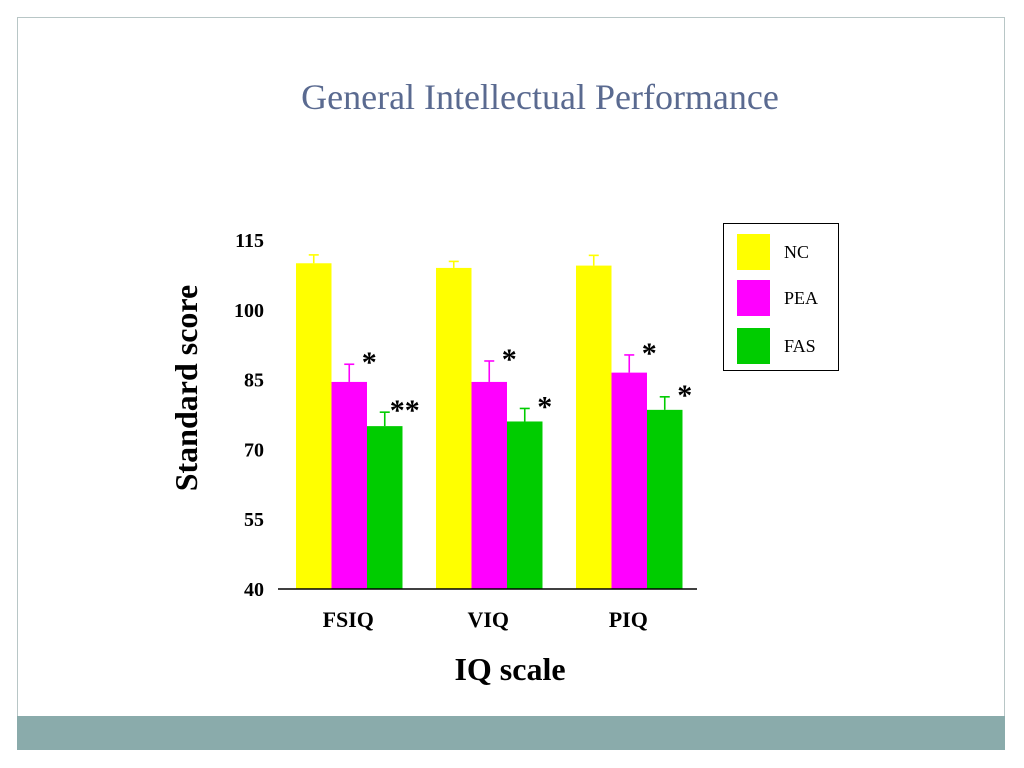  What do you see at coordinates (385, 507) in the screenshot?
I see `bar-fsiq-fas` at bounding box center [385, 507].